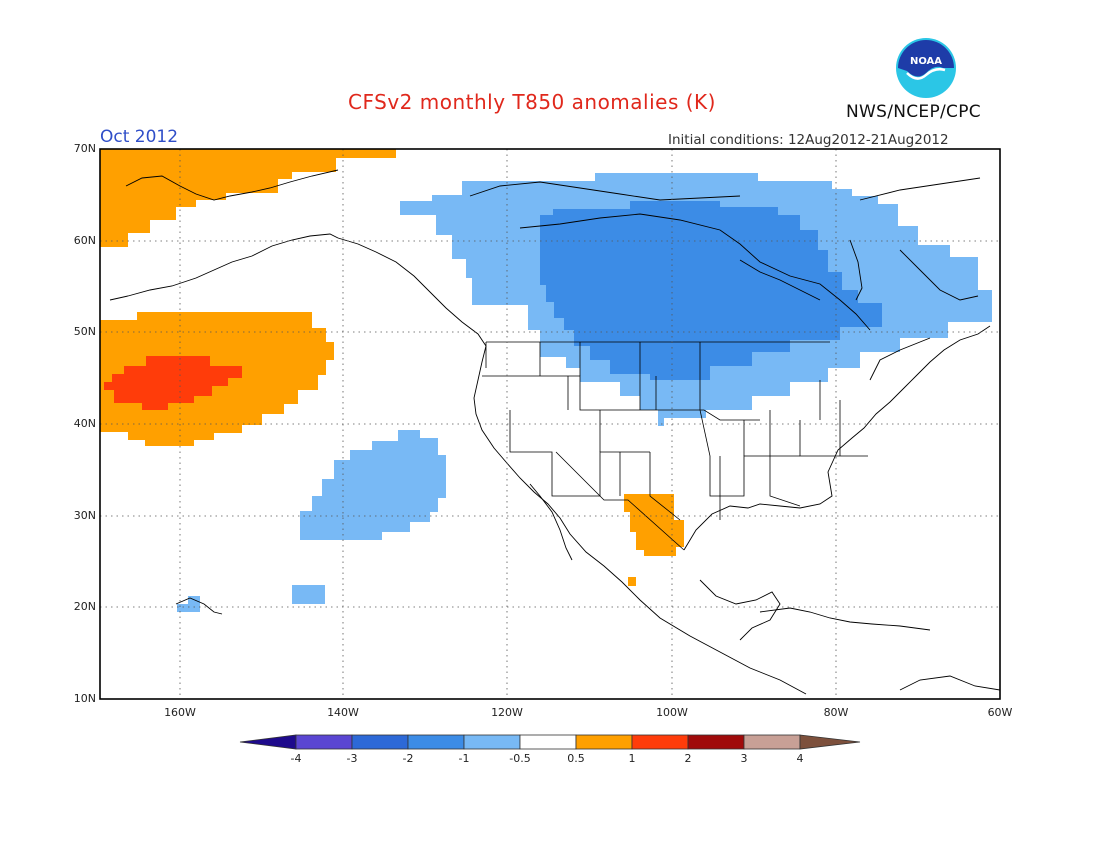 Image resolution: width=1100 pixels, height=850 pixels. What do you see at coordinates (800, 758) in the screenshot?
I see `colorbar-label-10: 4` at bounding box center [800, 758].